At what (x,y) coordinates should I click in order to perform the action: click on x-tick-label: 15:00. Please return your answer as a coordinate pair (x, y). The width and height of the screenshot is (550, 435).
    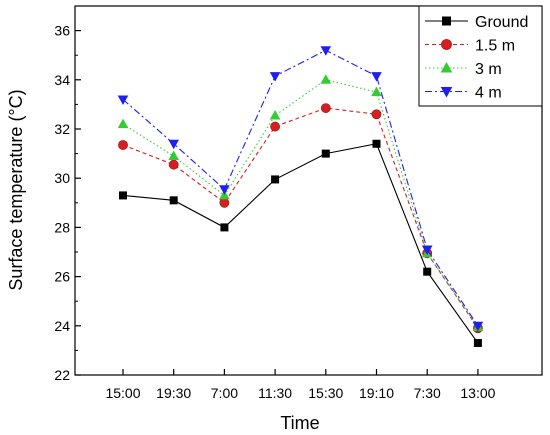
    Looking at the image, I should click on (122, 393).